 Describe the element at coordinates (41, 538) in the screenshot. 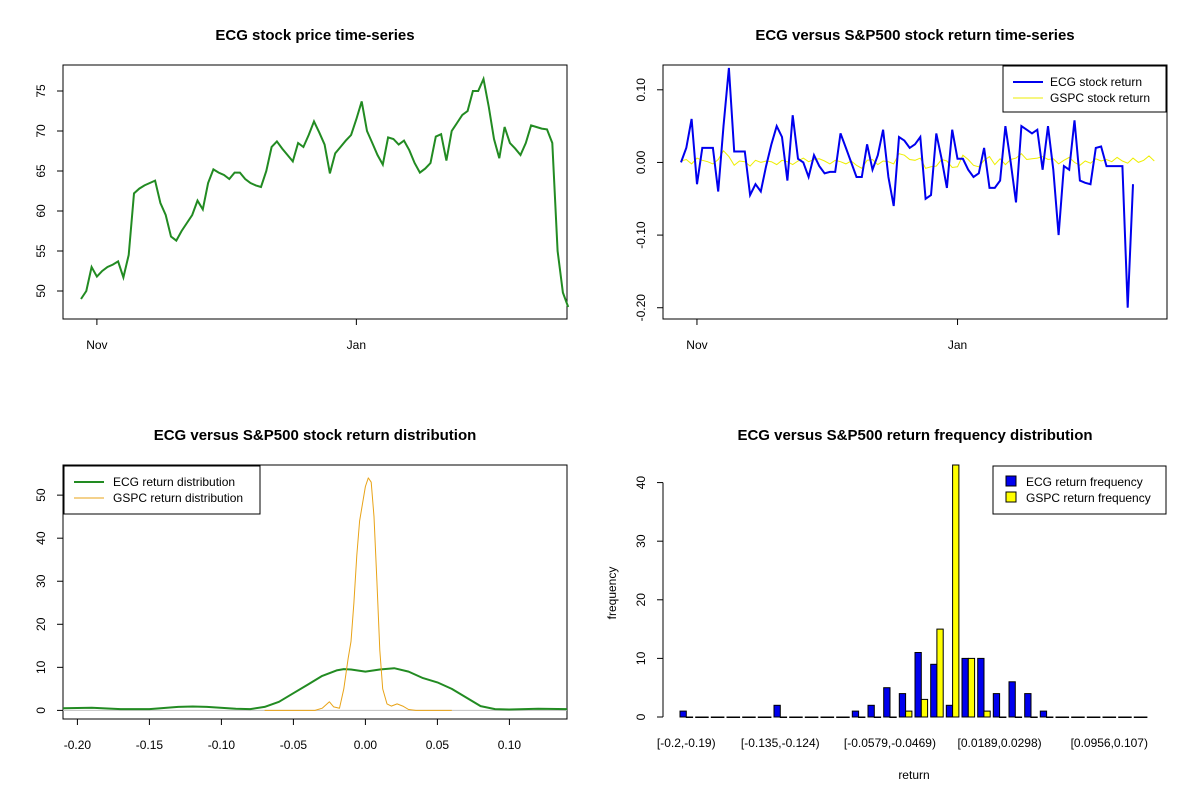

I see `density-y-tick-label: 40` at that location.